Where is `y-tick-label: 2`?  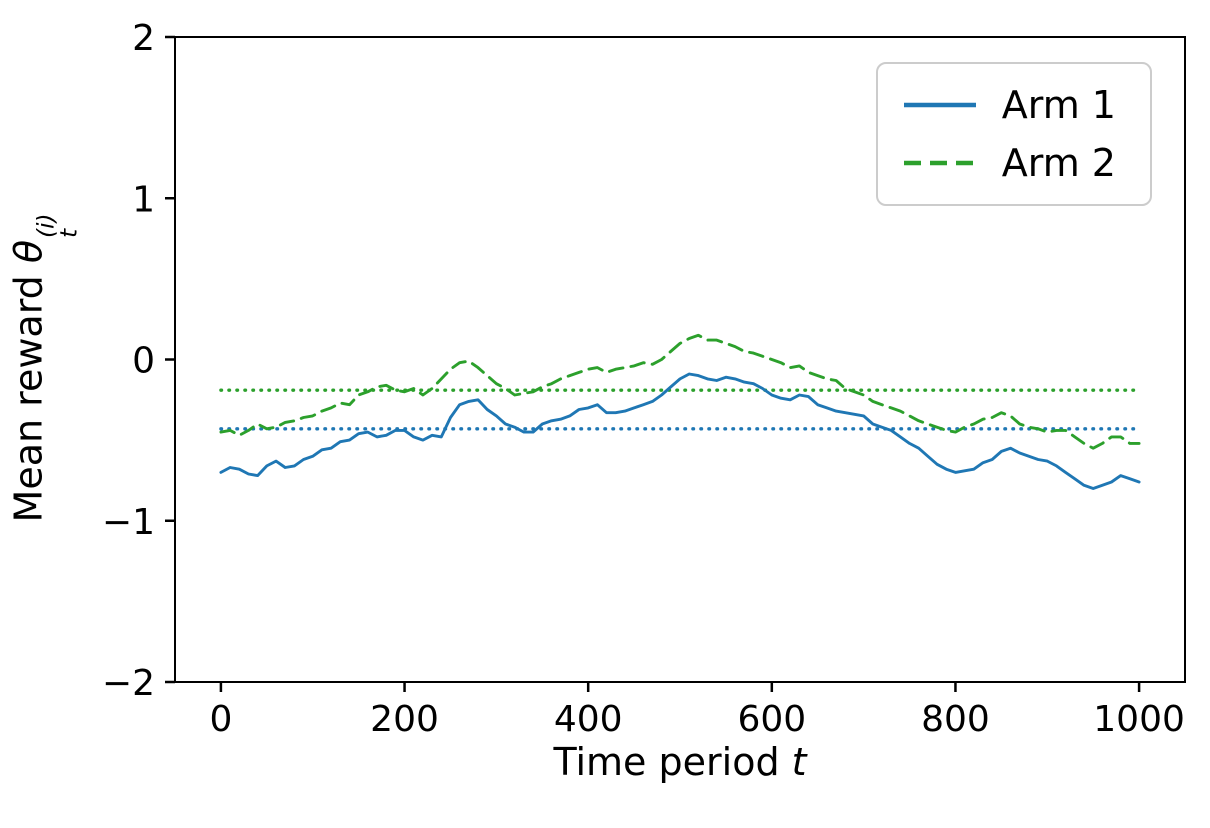
y-tick-label: 2 is located at coordinates (143, 38).